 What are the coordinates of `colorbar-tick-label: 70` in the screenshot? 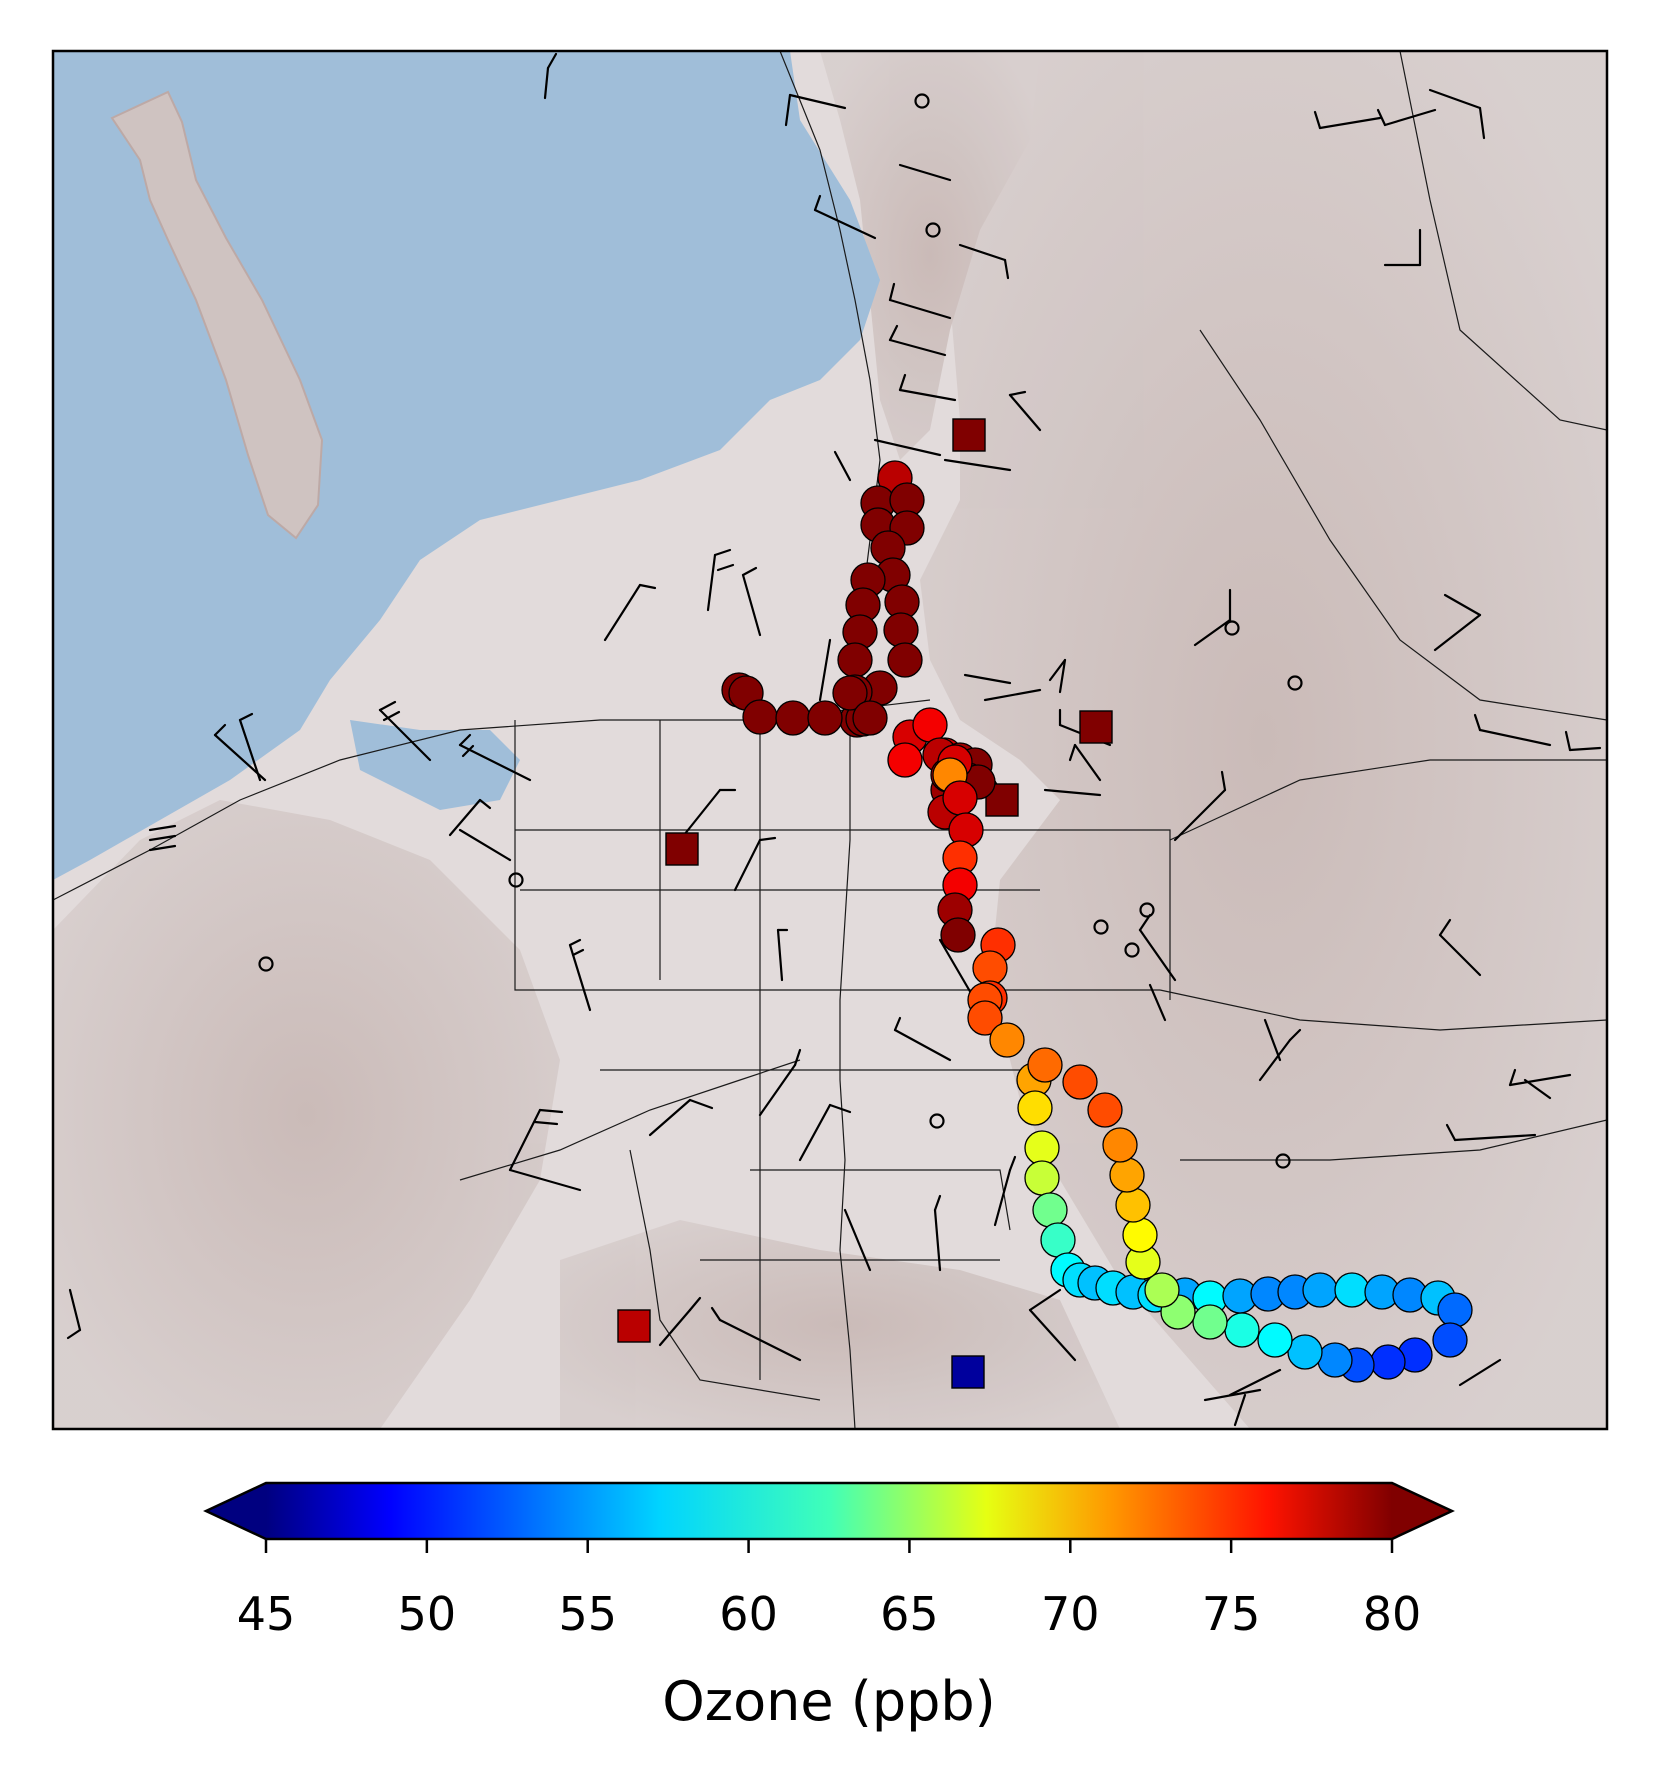 It's located at (1070, 1614).